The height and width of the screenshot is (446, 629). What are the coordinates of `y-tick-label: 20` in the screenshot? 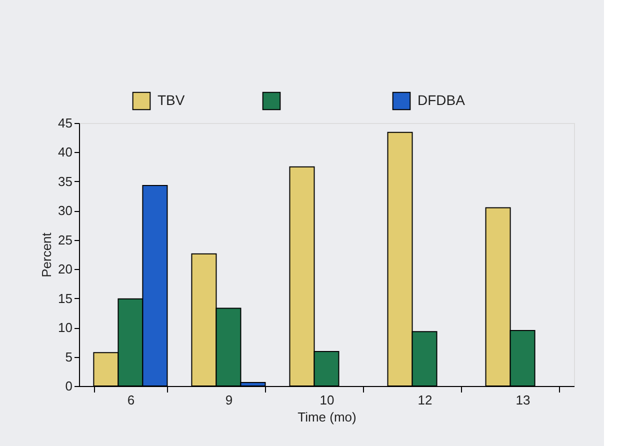 It's located at (65, 269).